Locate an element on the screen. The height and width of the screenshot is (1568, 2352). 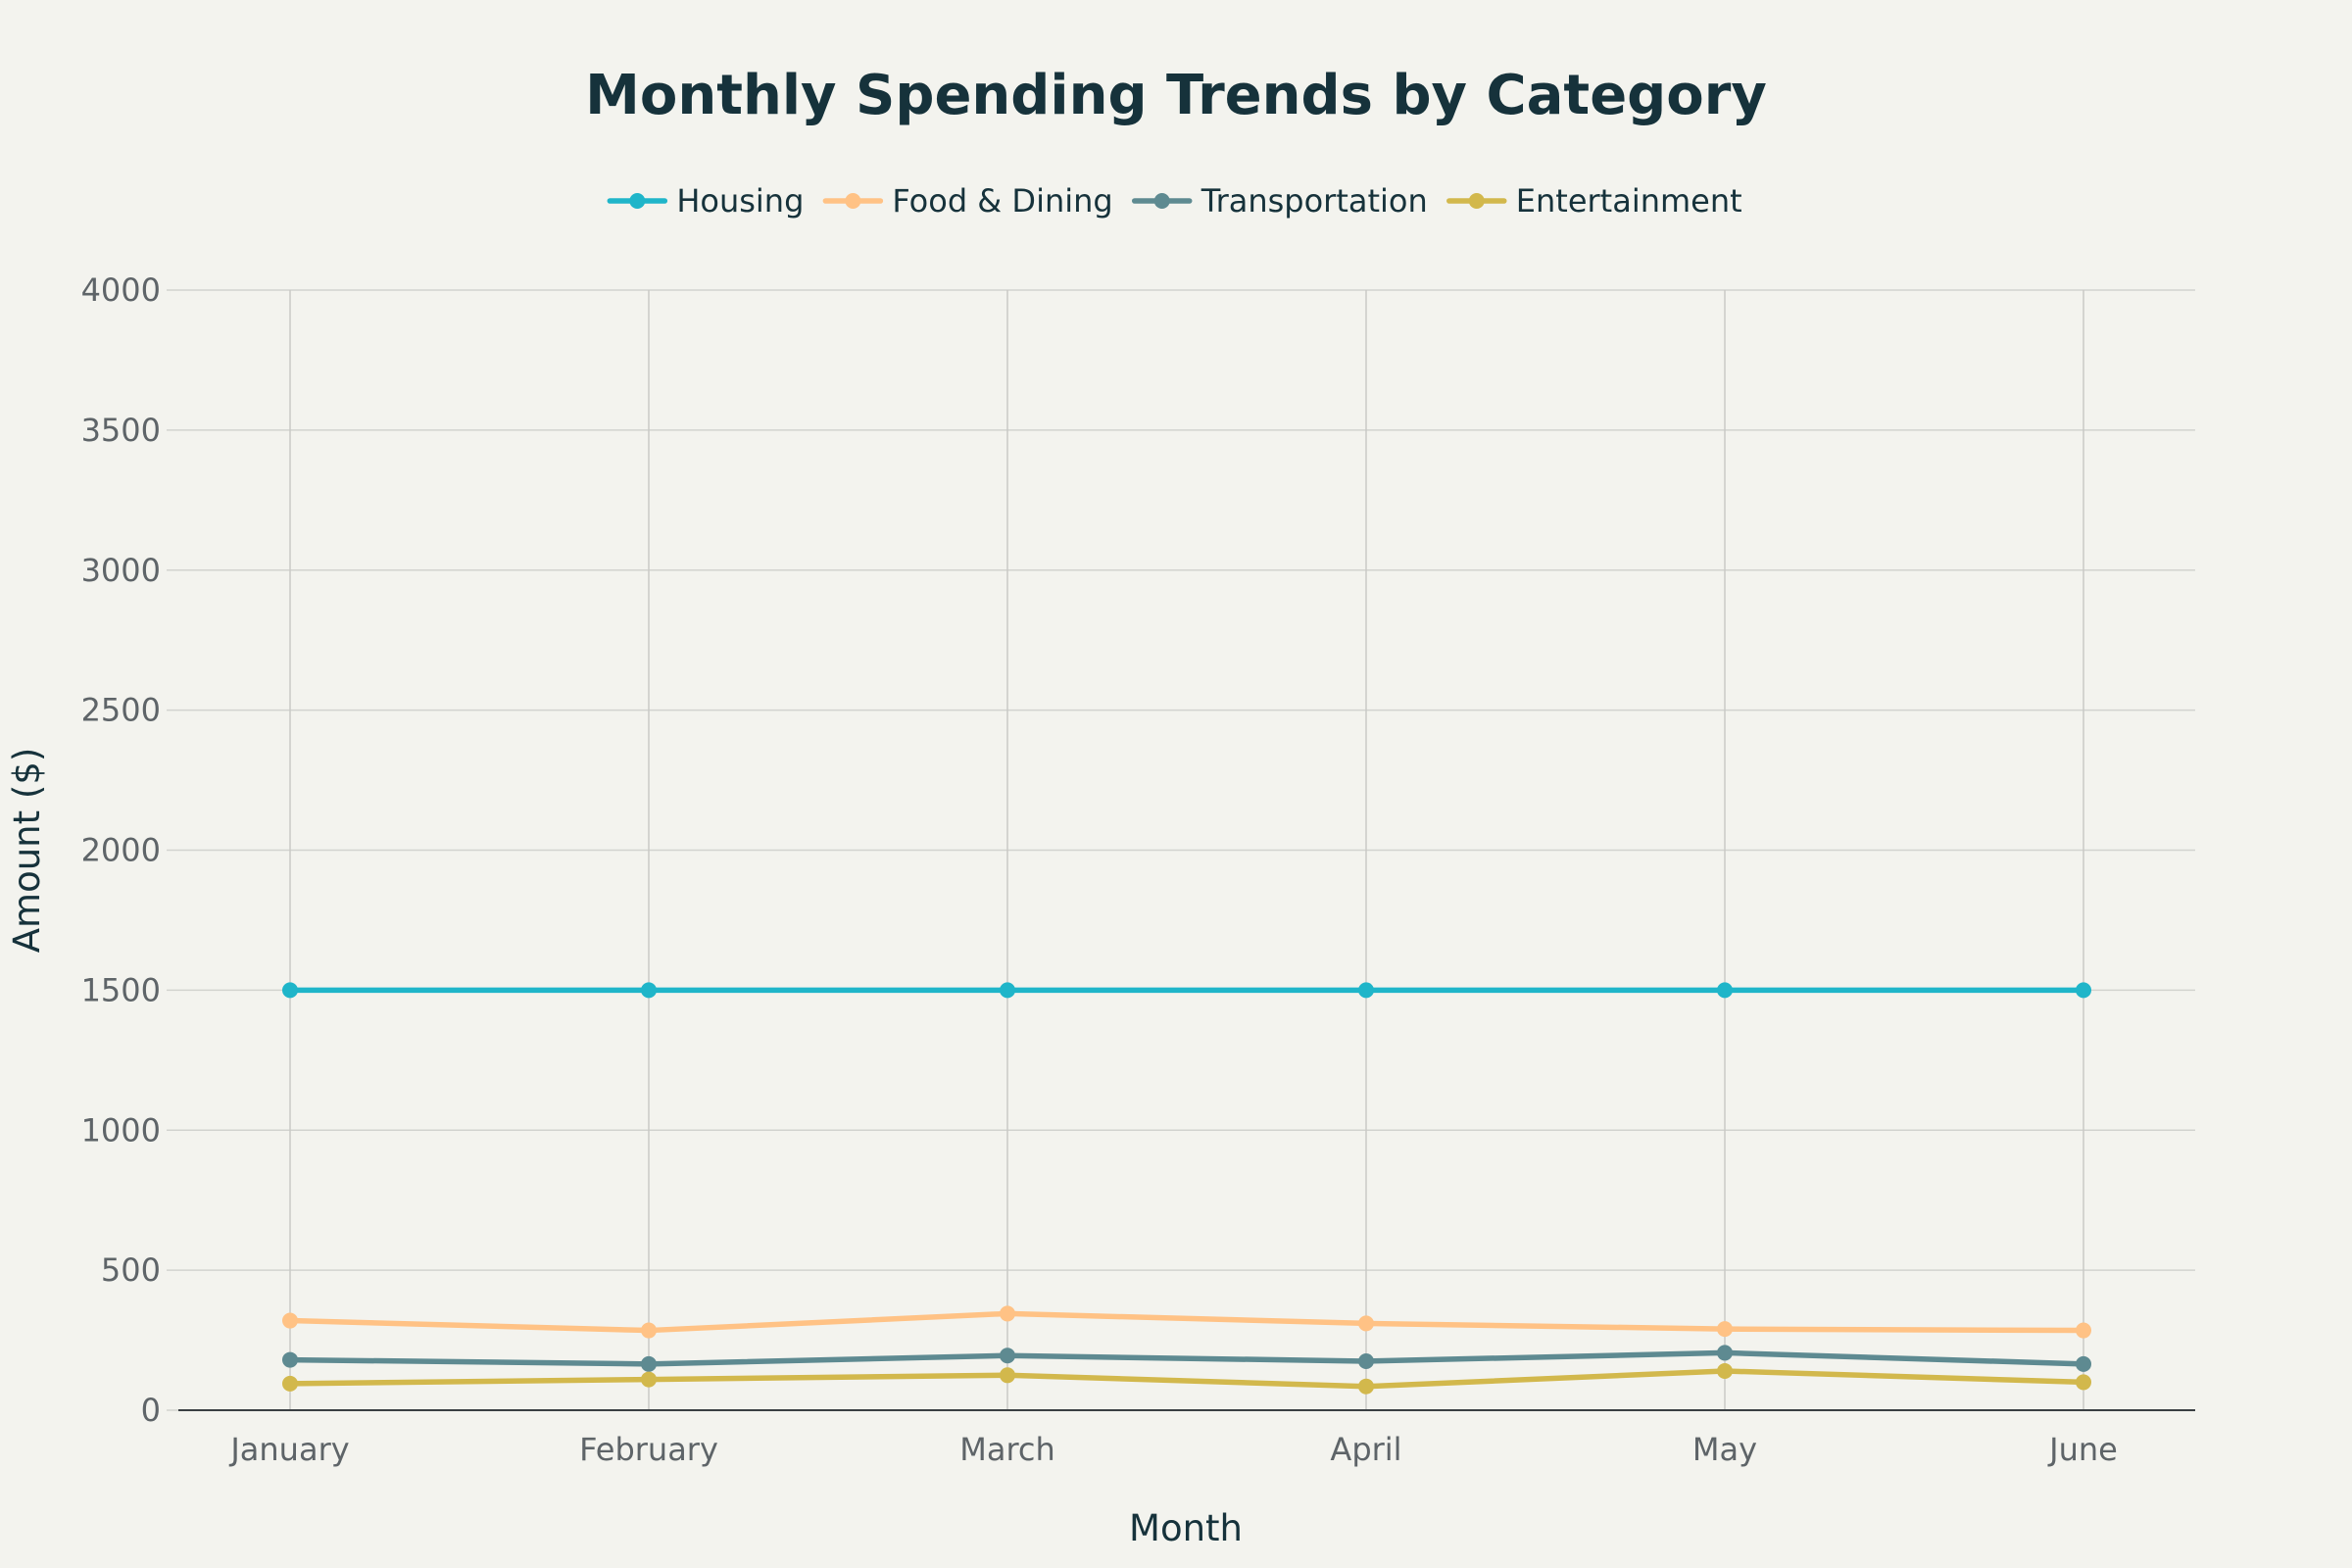
y-tick-label: 3500 is located at coordinates (121, 430).